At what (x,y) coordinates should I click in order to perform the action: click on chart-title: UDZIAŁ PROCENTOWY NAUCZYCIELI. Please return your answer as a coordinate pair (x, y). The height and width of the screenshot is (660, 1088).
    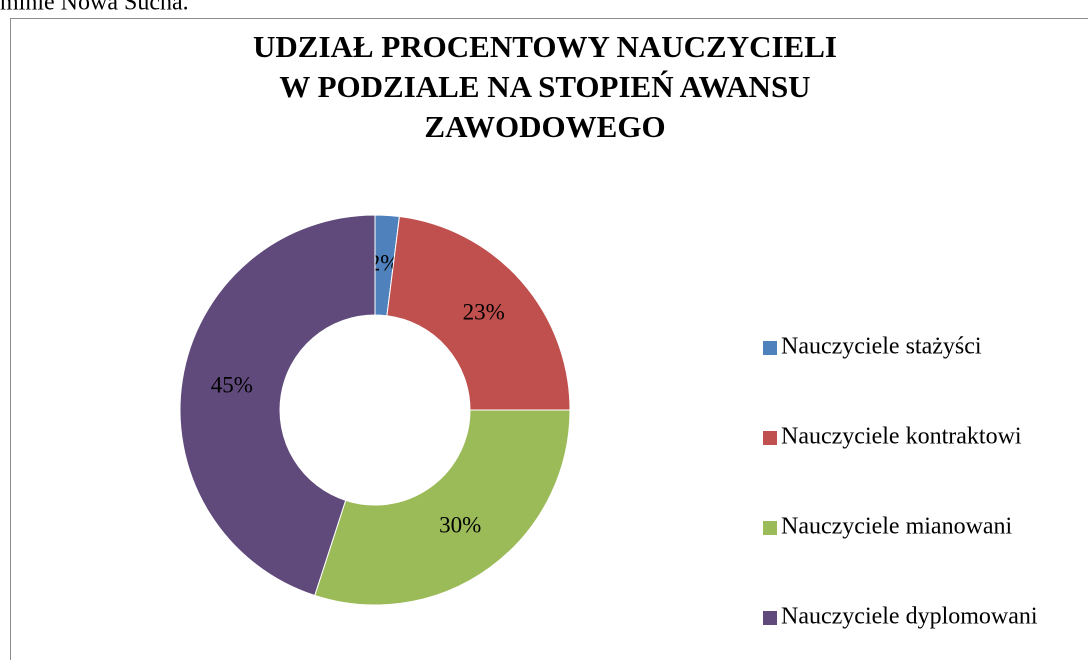
    Looking at the image, I should click on (545, 46).